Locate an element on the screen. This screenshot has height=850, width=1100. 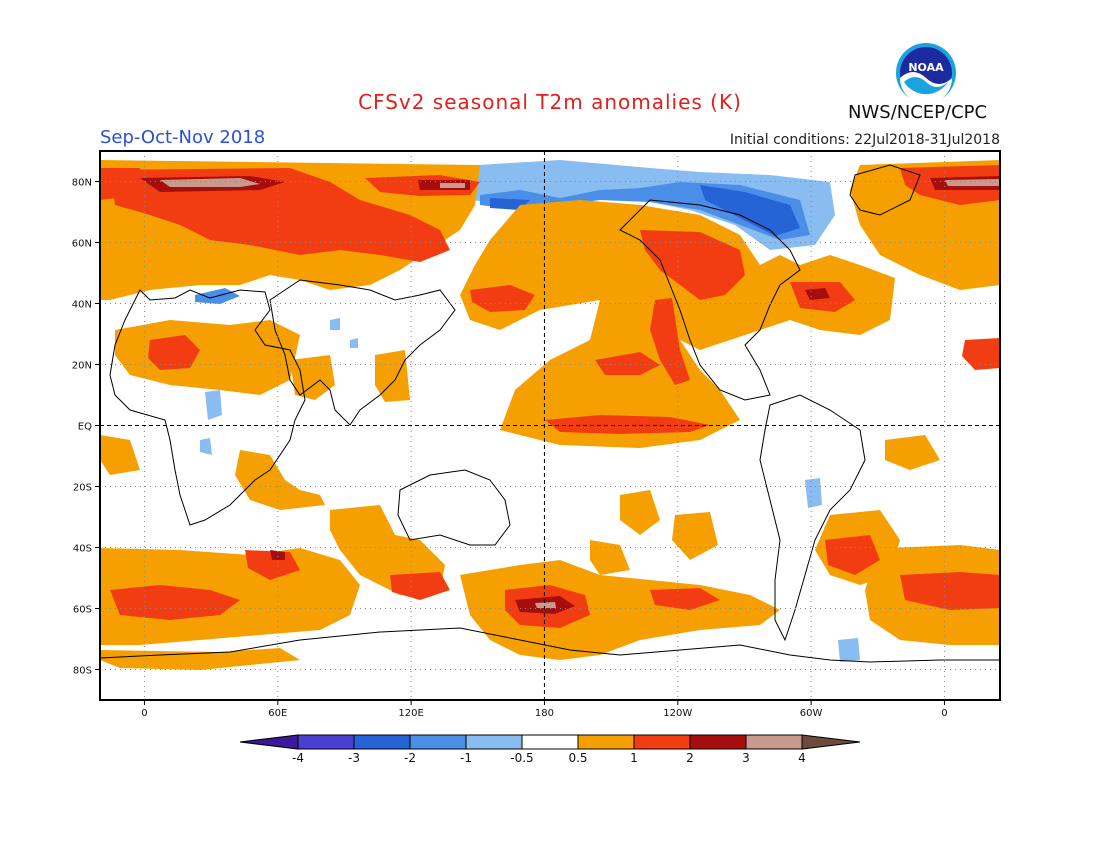
latitude-labels: 80N 60N 40N 20N EQ 20S 40S 60S 80S is located at coordinates (86, 427).